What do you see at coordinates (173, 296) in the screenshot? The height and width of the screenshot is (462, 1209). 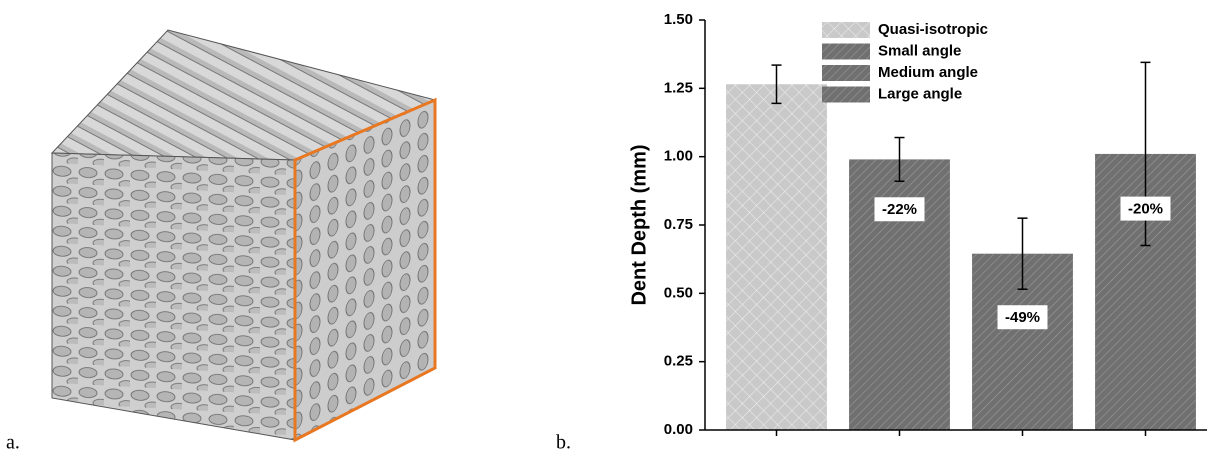 I see `cube-front` at bounding box center [173, 296].